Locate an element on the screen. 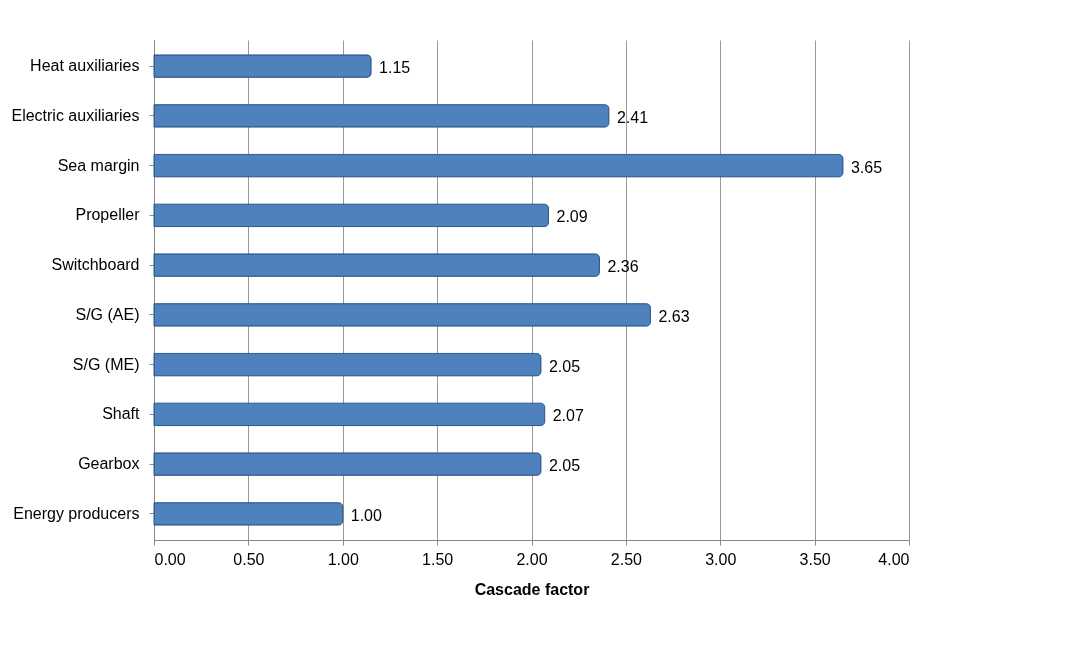 The width and height of the screenshot is (1089, 659). x-axis-title: Cascade factor is located at coordinates (532, 589).